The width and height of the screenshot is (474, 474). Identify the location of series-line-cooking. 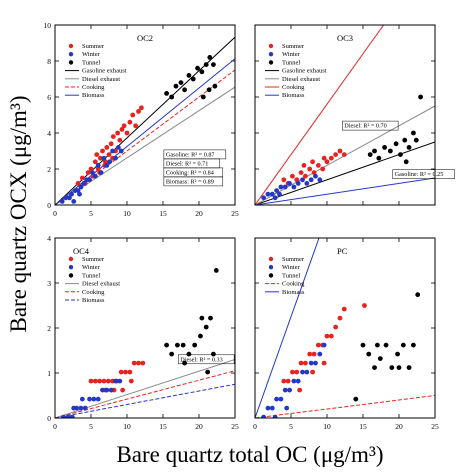
(320, 115).